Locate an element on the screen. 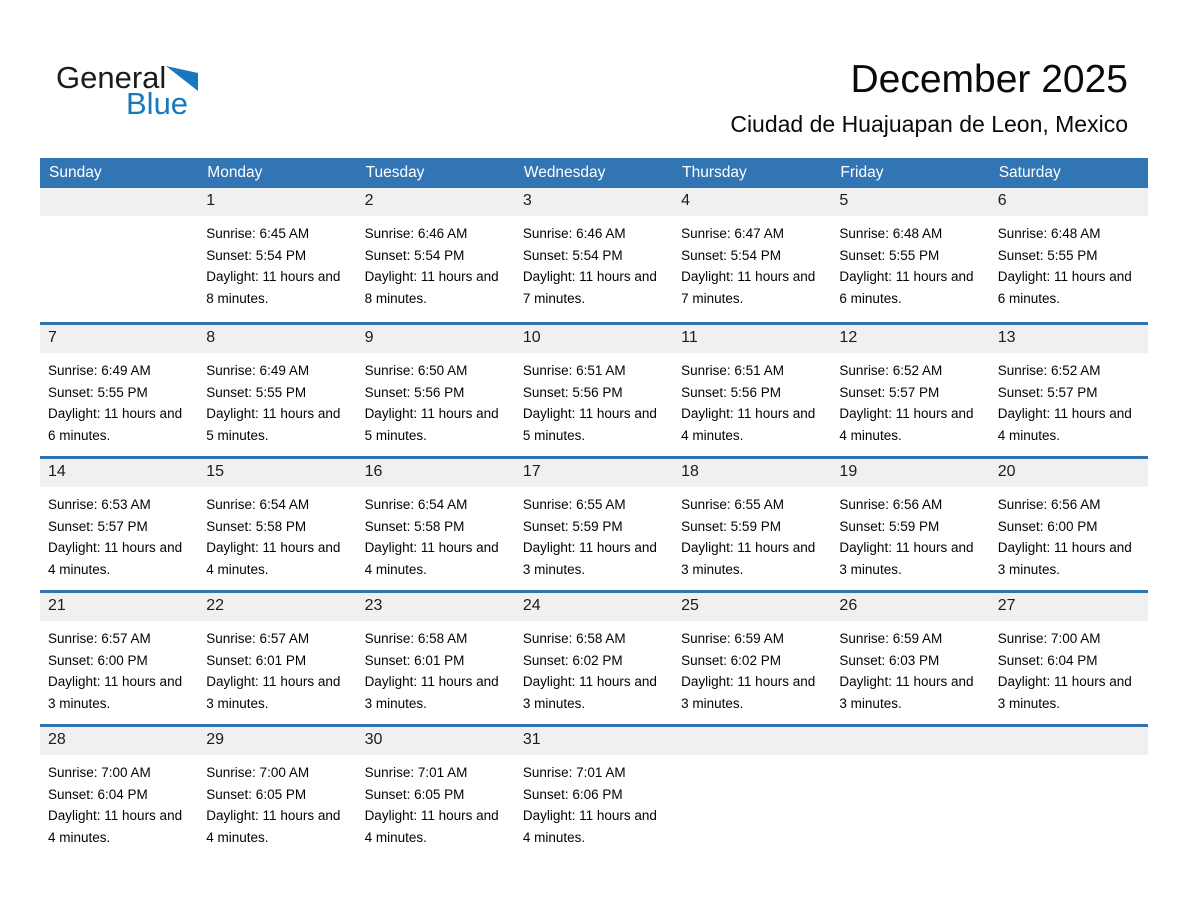 The width and height of the screenshot is (1188, 918). sunrise-text: Sunrise: 6:53 AM is located at coordinates (99, 504).